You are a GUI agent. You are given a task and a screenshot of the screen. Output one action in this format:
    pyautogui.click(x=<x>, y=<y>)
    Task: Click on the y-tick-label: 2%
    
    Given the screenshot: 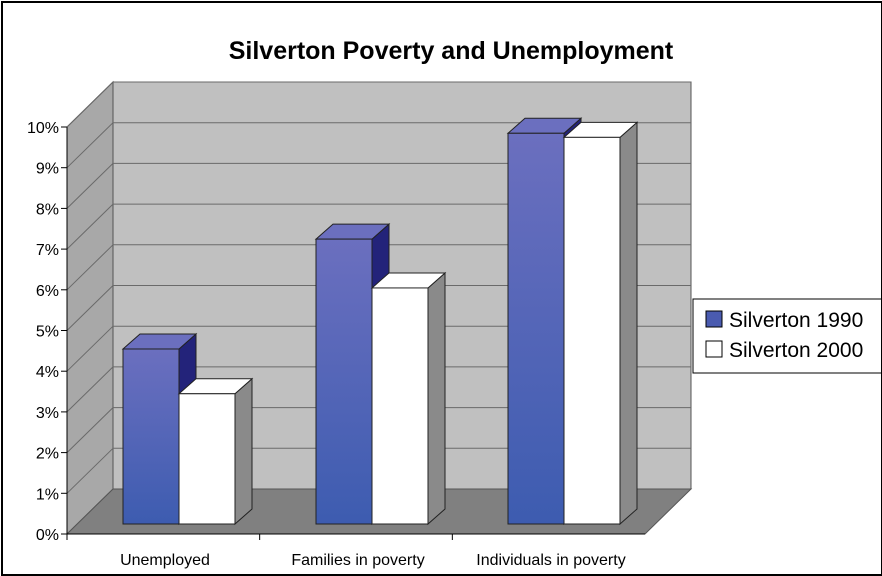 What is the action you would take?
    pyautogui.click(x=47, y=454)
    